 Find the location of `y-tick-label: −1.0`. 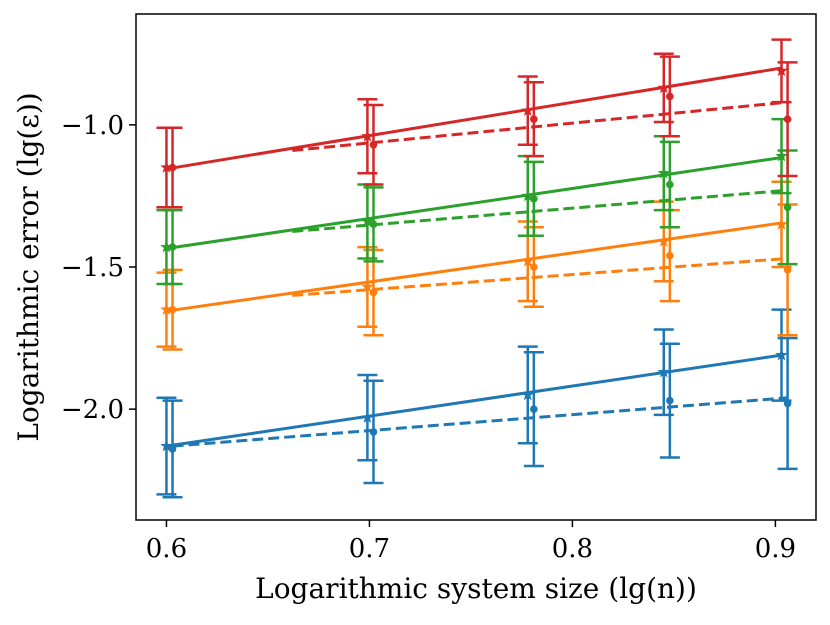

y-tick-label: −1.0 is located at coordinates (92, 126).